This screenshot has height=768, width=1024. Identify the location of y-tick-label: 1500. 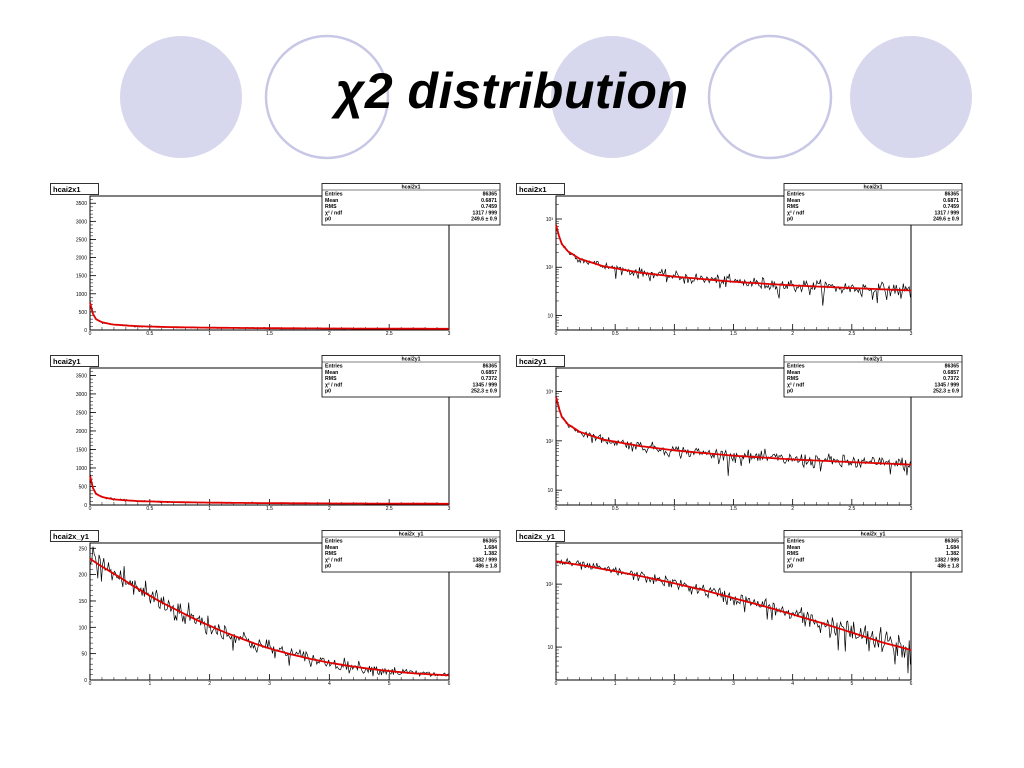
(81, 450).